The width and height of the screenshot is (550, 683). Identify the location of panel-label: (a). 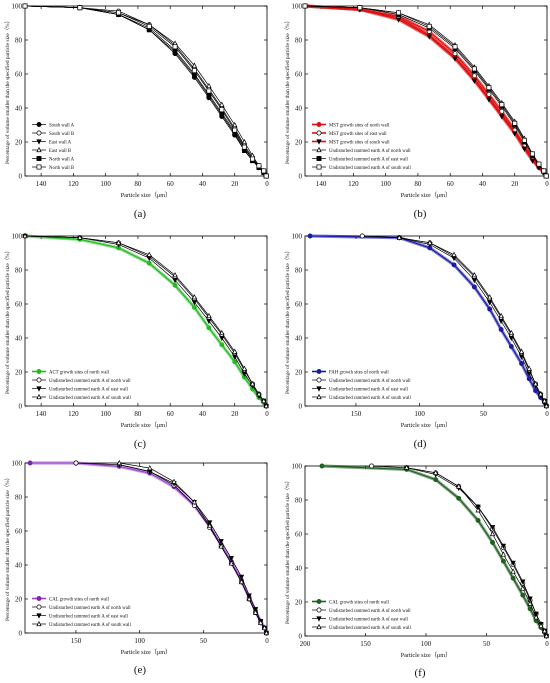
(140, 214).